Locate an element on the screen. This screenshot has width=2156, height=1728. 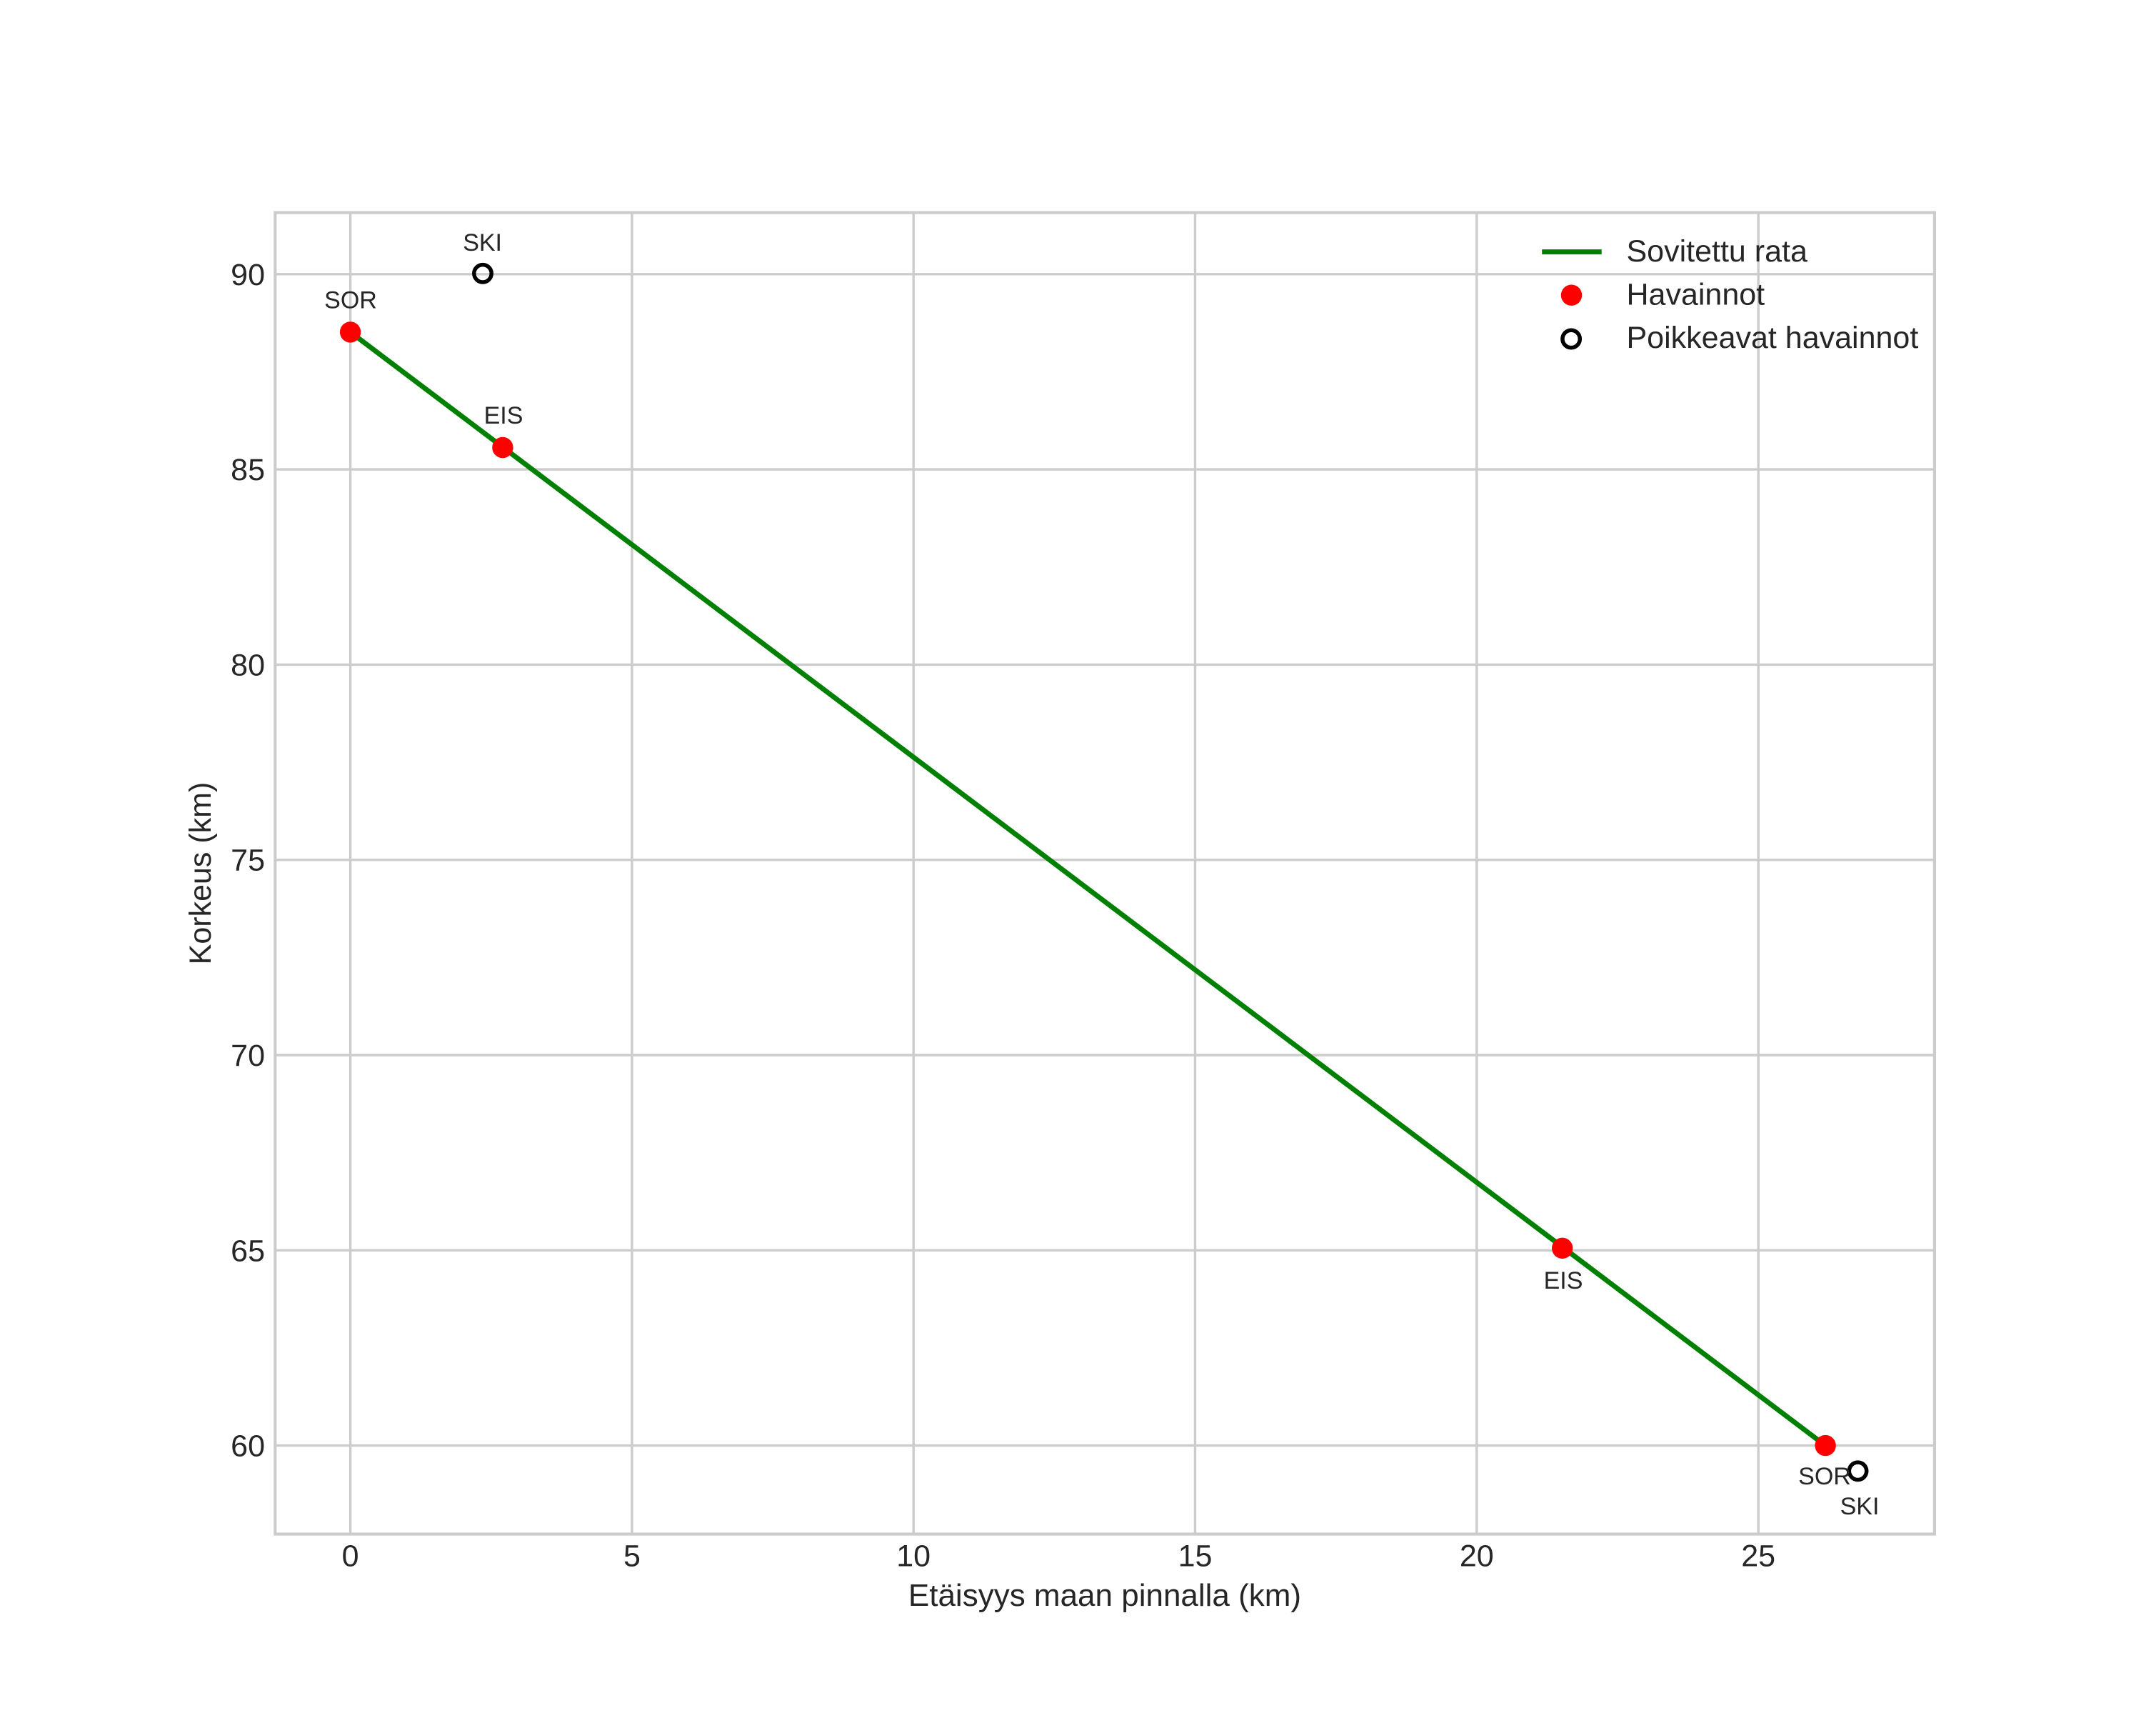
svg-text: 0 is located at coordinates (351, 1556).